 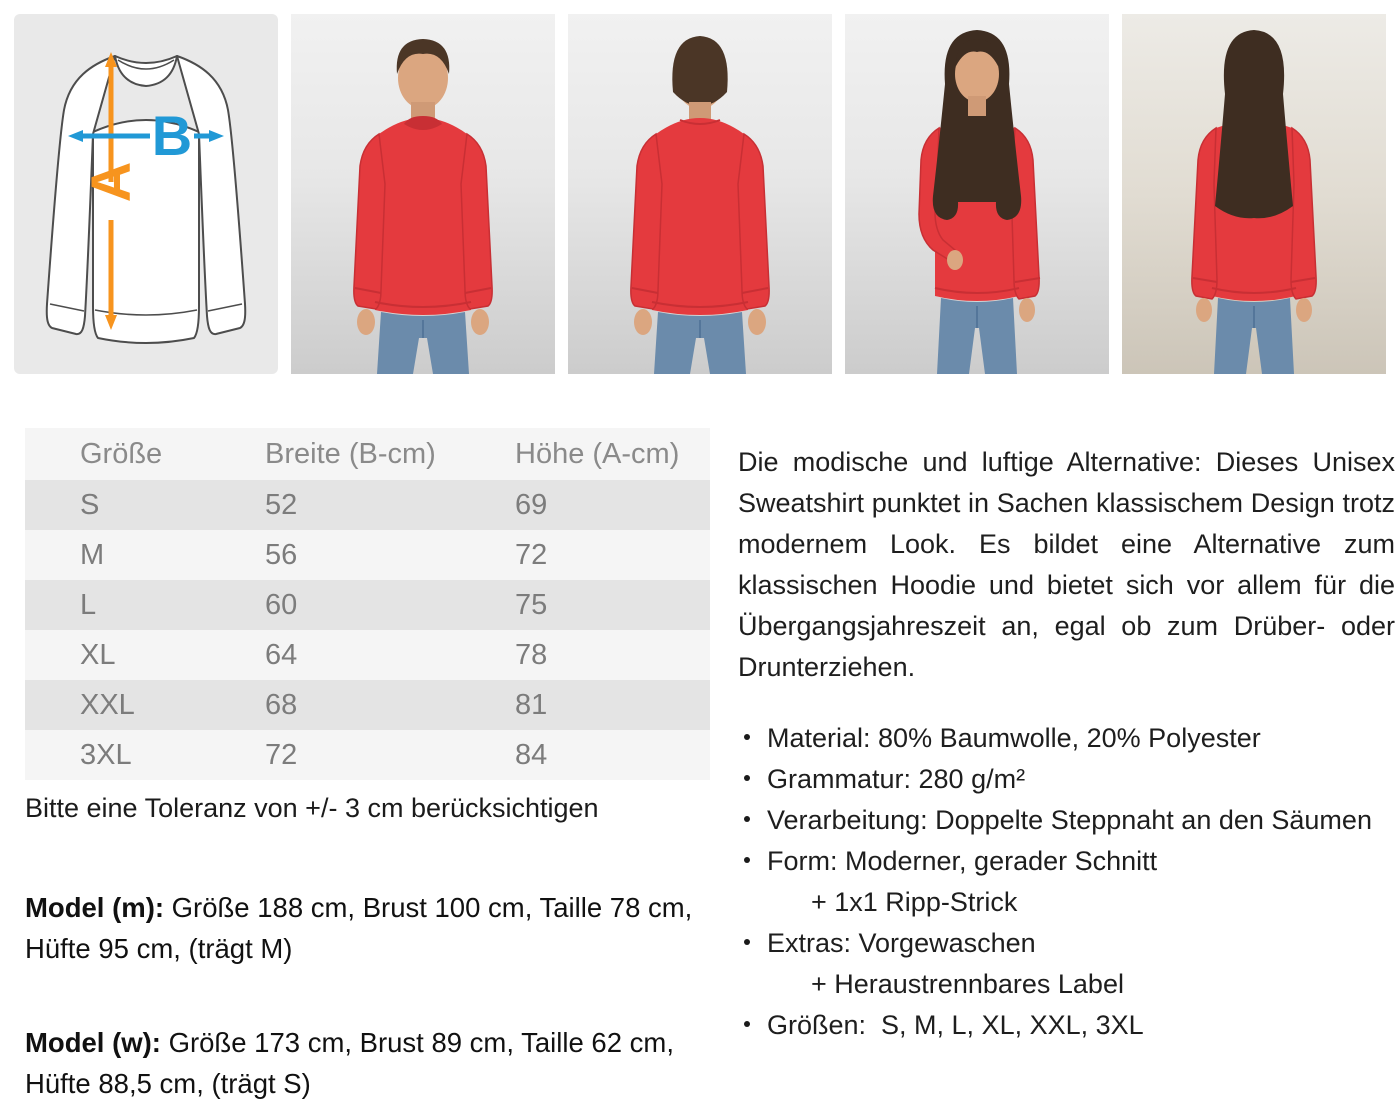 What do you see at coordinates (225, 307) in the screenshot?
I see `right-cuff-seam` at bounding box center [225, 307].